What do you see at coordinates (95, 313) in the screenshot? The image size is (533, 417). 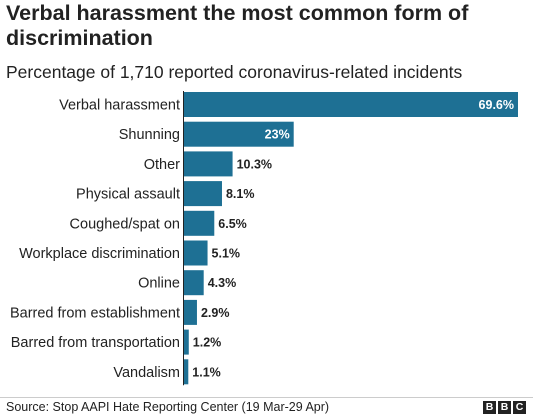 I see `category-label: Barred from establishment` at bounding box center [95, 313].